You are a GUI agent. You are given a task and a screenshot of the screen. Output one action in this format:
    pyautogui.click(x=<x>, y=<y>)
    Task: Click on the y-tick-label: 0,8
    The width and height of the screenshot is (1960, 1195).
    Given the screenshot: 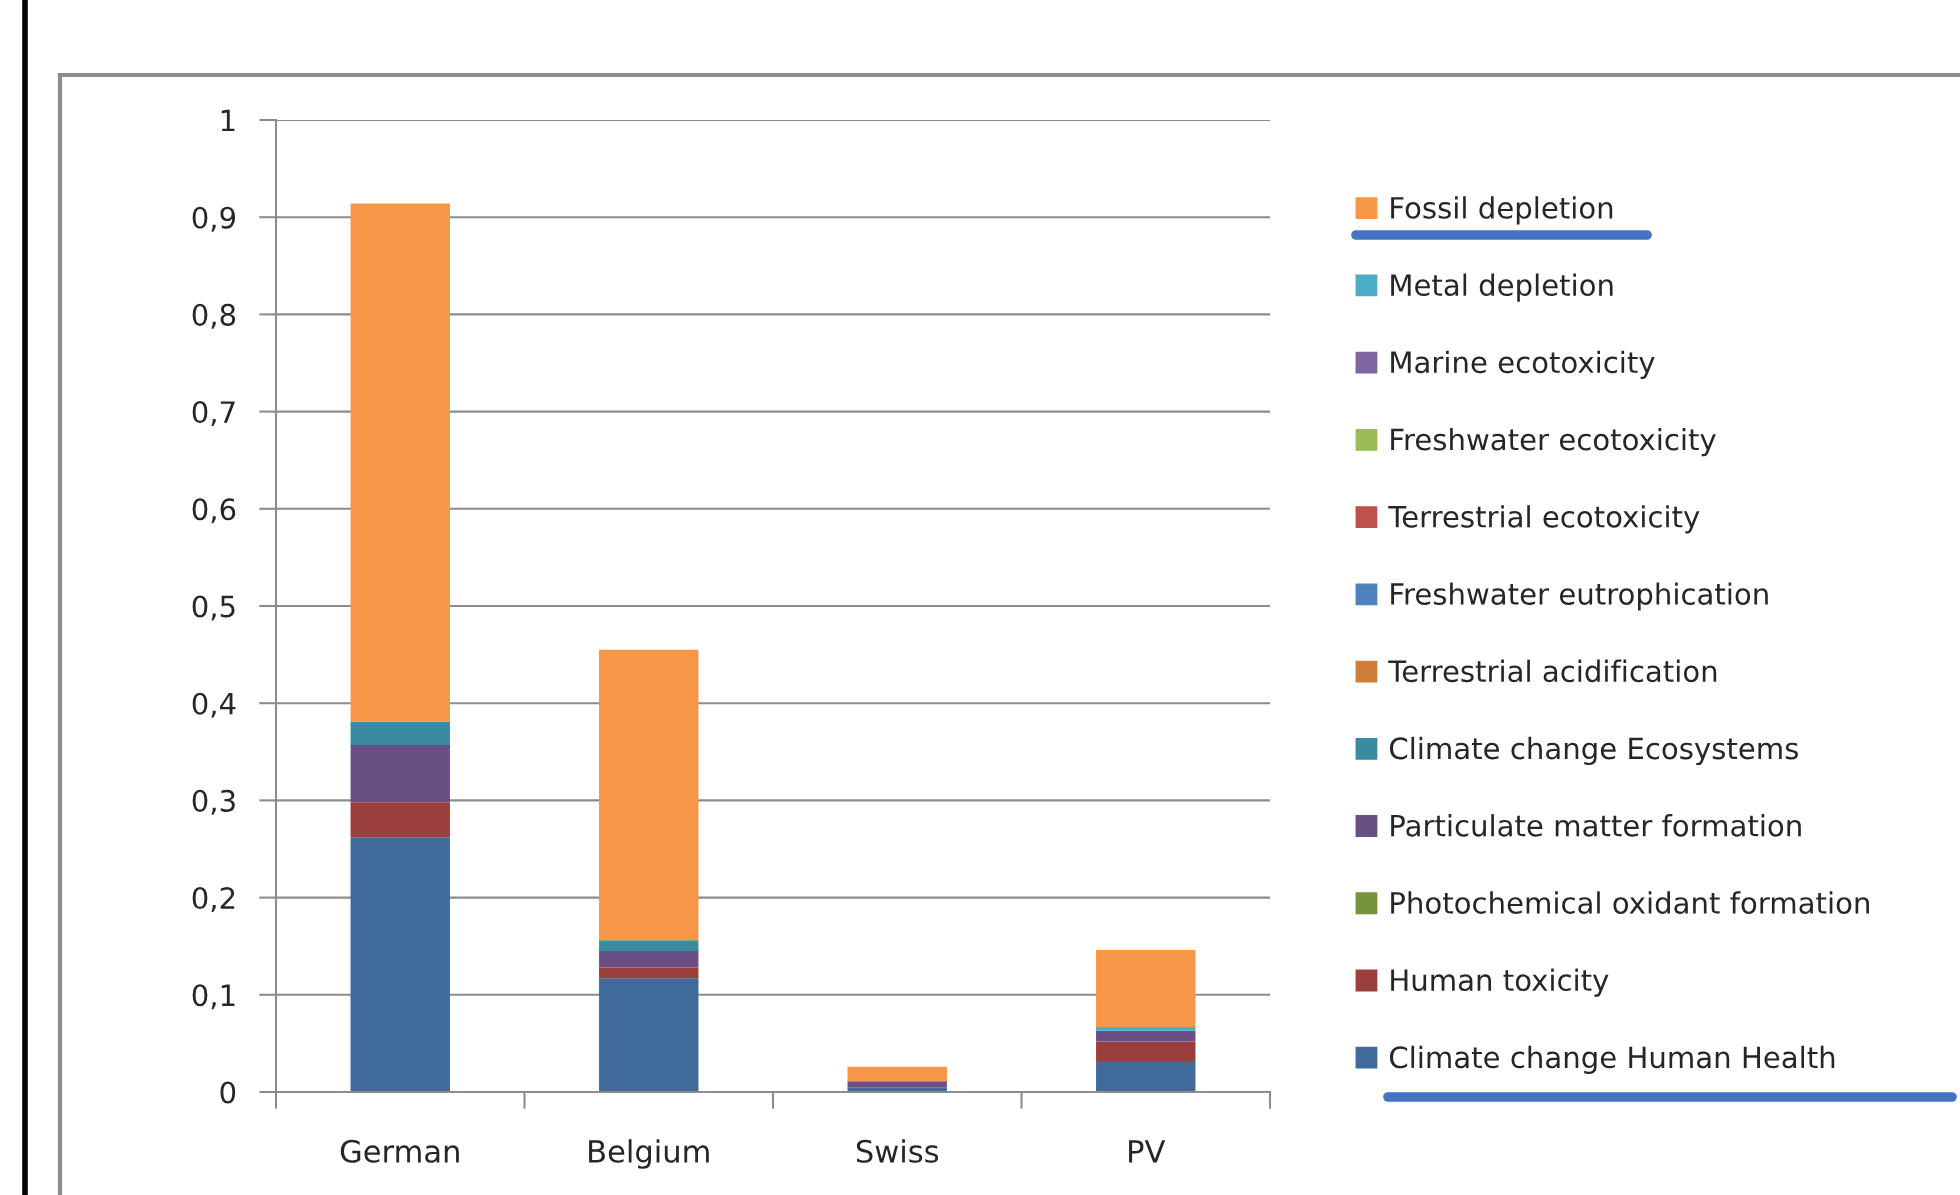 What is the action you would take?
    pyautogui.click(x=214, y=316)
    